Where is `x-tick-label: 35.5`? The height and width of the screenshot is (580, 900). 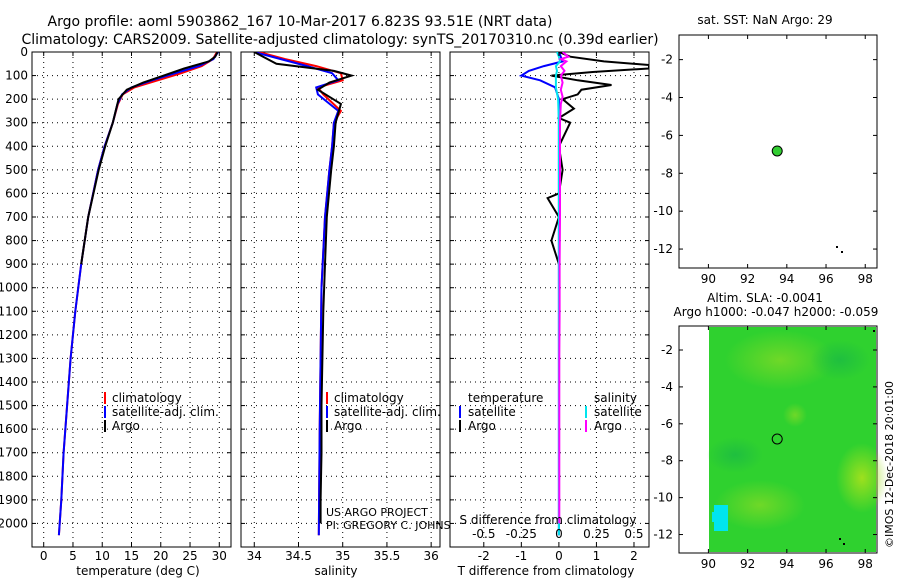
x-tick-label: 35.5 is located at coordinates (387, 556).